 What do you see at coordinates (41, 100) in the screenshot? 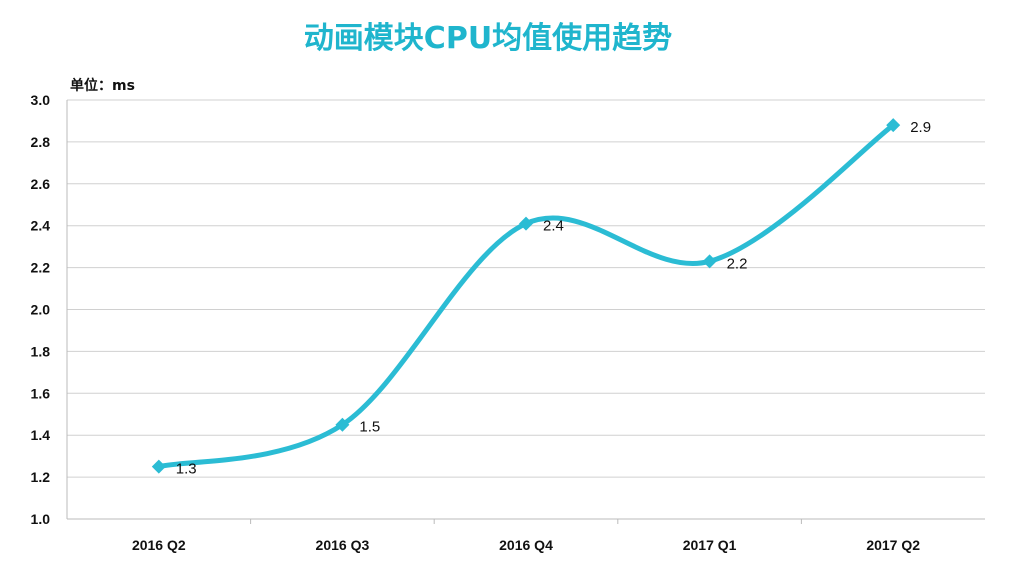
I see `y-tick-label: 3.0` at bounding box center [41, 100].